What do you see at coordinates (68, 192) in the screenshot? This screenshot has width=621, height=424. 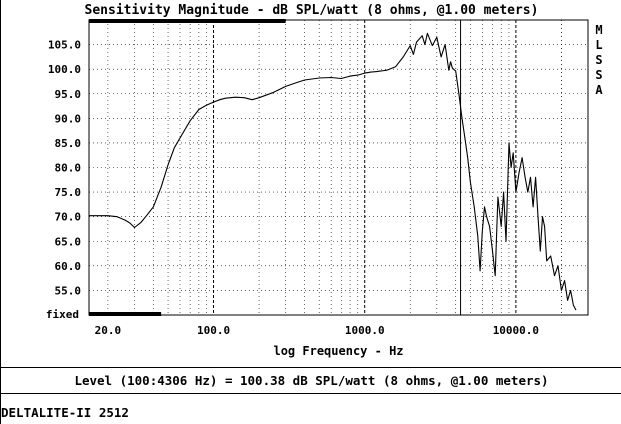 I see `y-tick-label: 75.0` at bounding box center [68, 192].